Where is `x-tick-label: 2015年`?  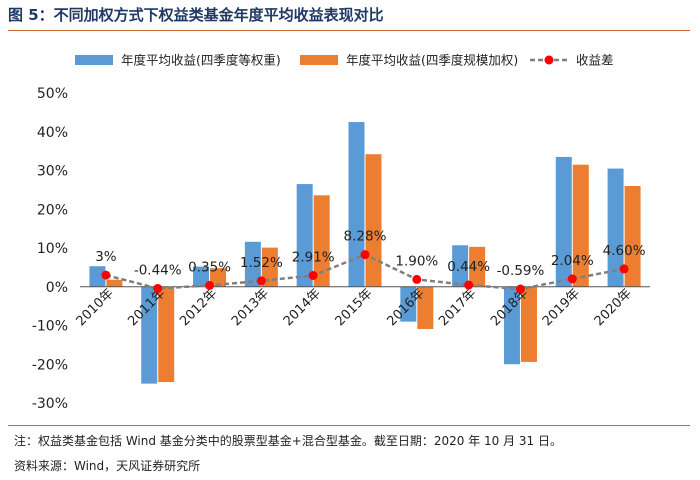
x-tick-label: 2015年 is located at coordinates (354, 307).